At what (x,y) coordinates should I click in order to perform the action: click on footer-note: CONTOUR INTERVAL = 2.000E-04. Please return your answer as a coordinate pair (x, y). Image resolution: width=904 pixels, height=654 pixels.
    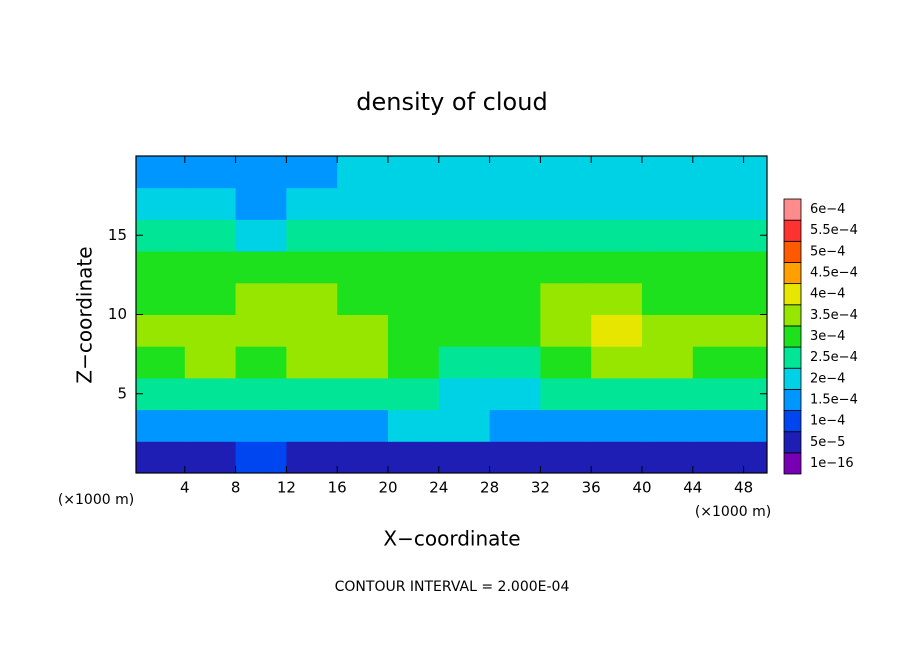
    Looking at the image, I should click on (452, 587).